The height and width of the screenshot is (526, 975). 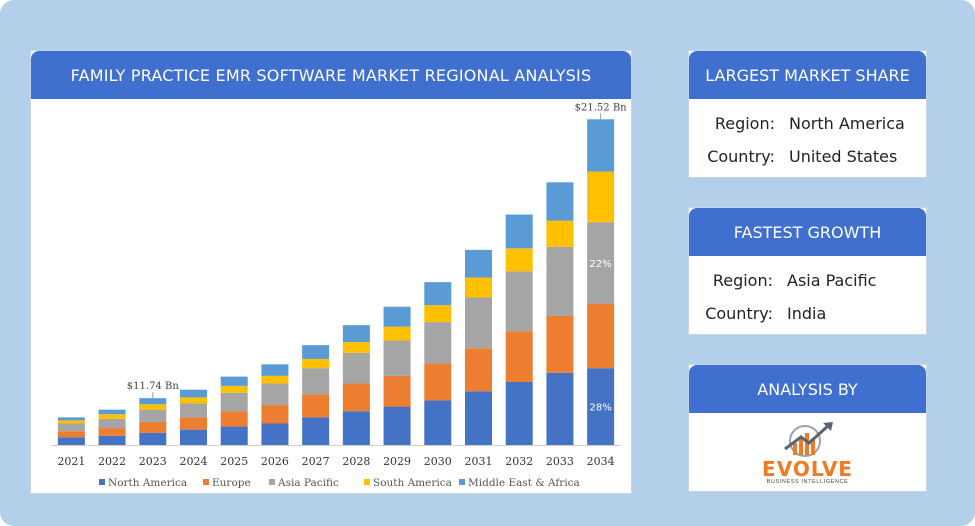 What do you see at coordinates (153, 438) in the screenshot?
I see `bar-segment-2023-north-america` at bounding box center [153, 438].